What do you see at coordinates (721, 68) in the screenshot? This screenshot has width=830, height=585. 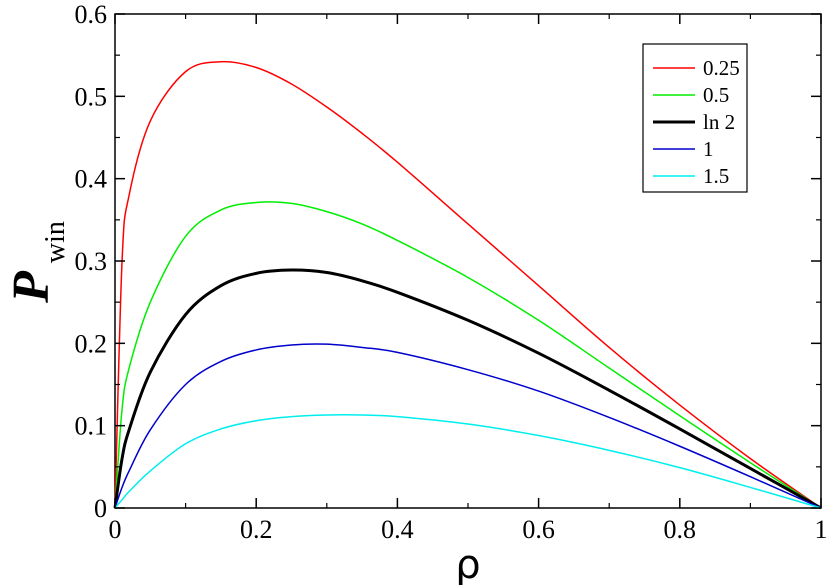 I see `legend-label-0: 0.25` at bounding box center [721, 68].